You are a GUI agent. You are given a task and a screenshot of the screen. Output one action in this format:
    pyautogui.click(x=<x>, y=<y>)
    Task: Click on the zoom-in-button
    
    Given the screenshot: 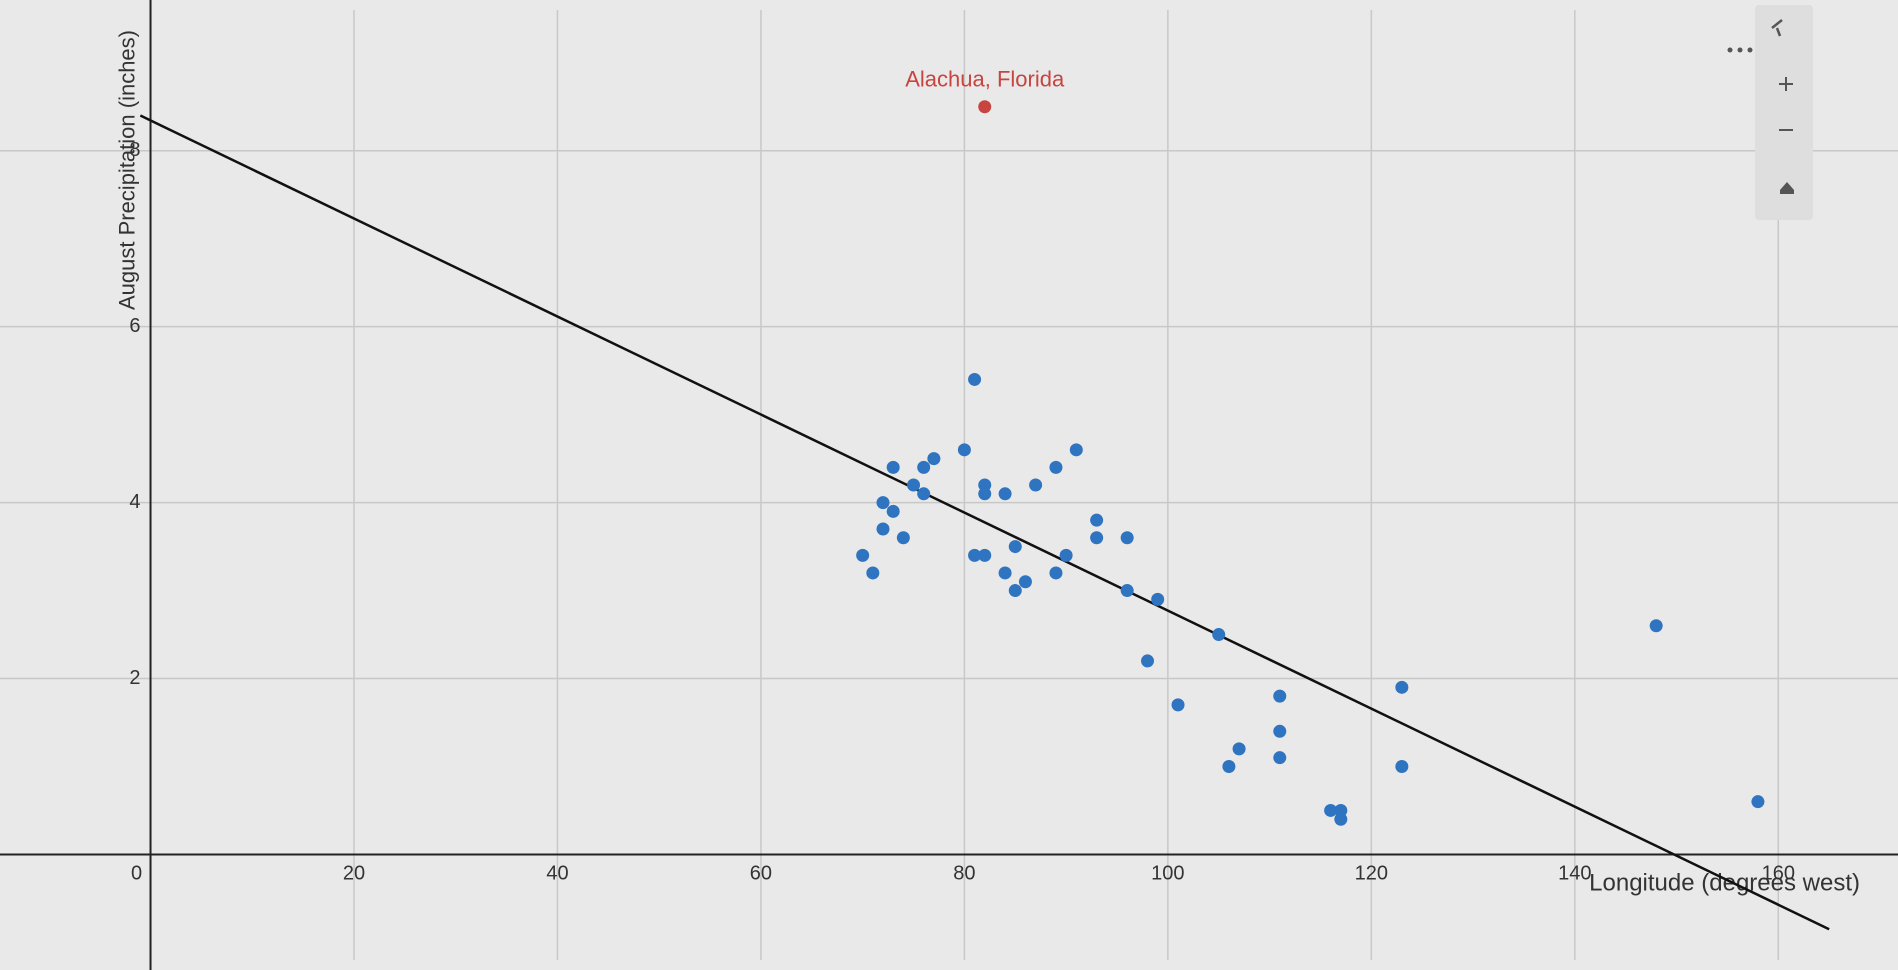 What is the action you would take?
    pyautogui.click(x=1786, y=84)
    